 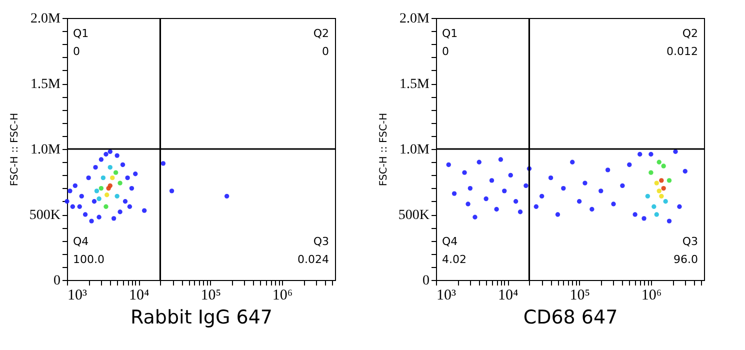 I want to click on x-axis-title: CD68 647, so click(x=570, y=317).